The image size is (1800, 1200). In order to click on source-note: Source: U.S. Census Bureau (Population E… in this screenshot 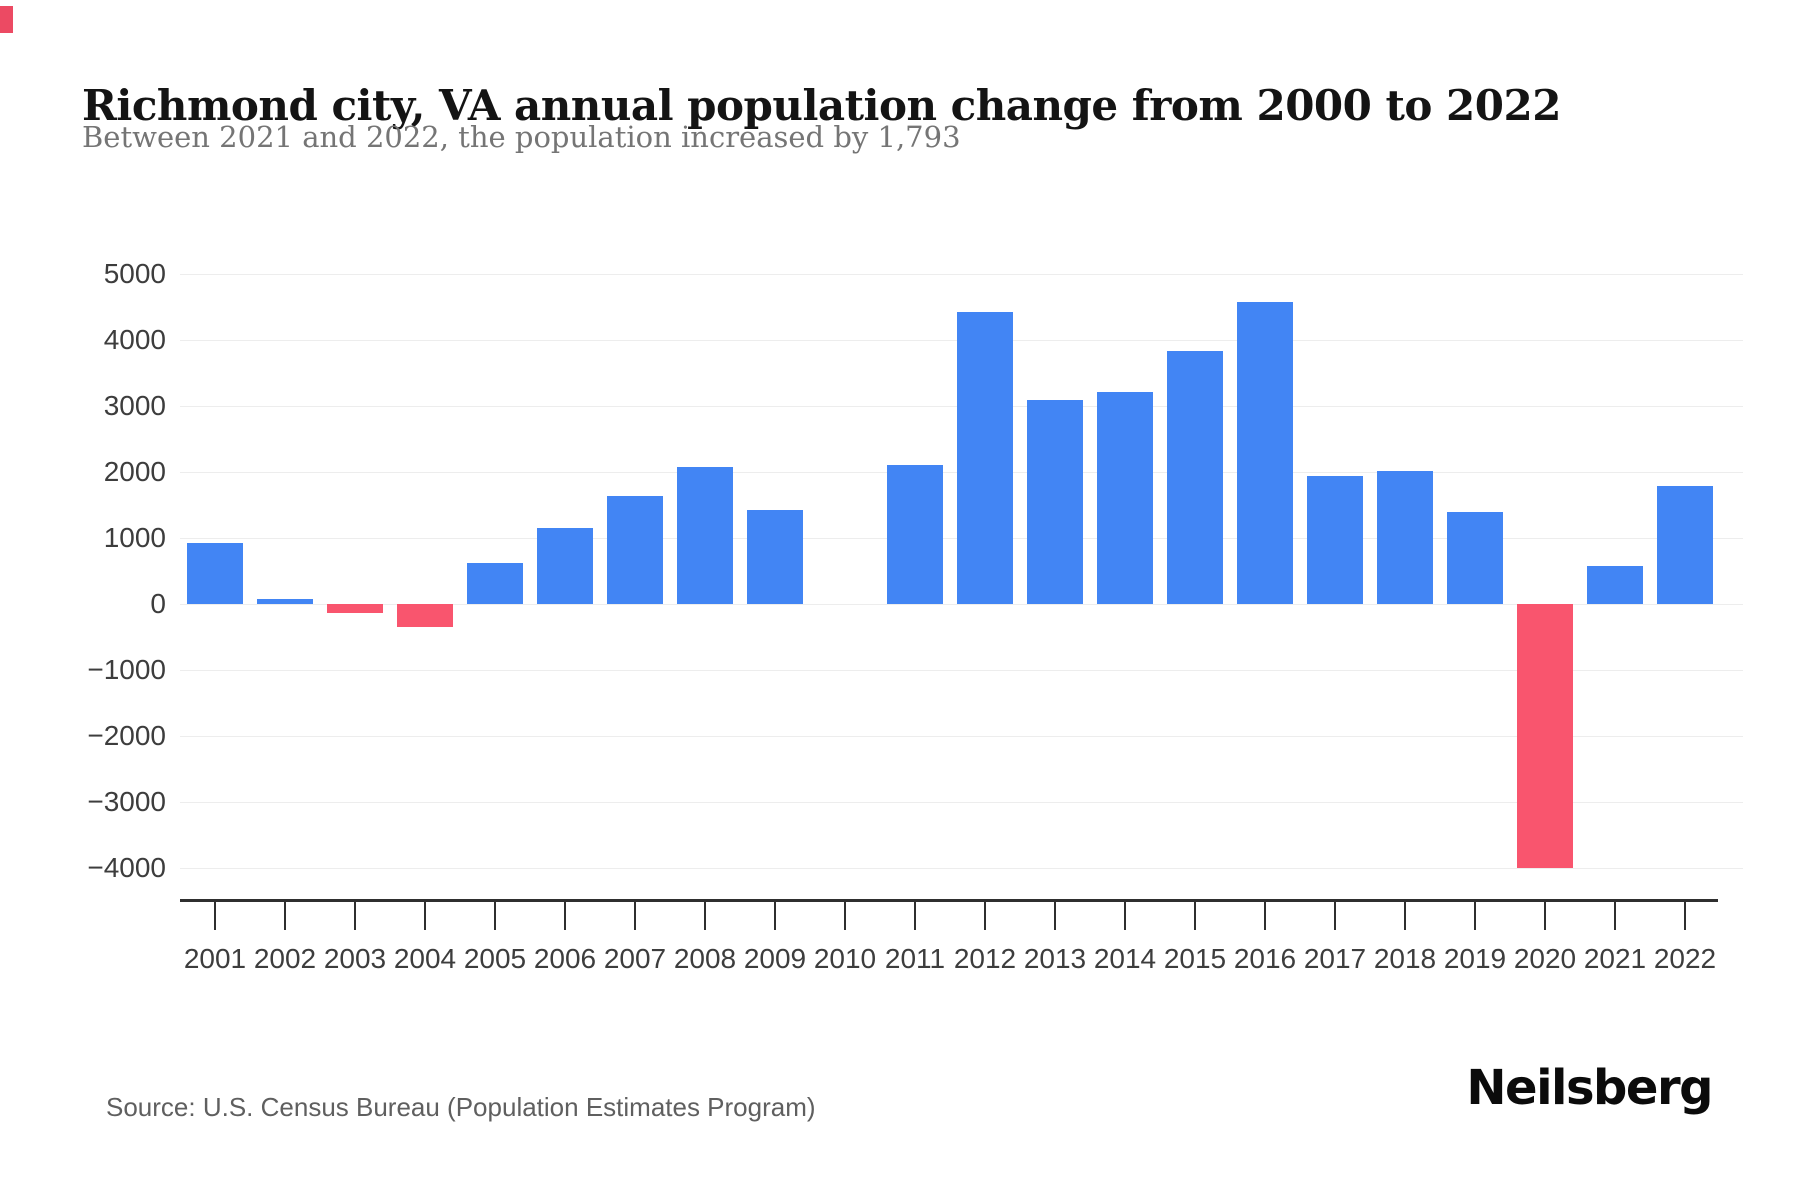, I will do `click(461, 1107)`.